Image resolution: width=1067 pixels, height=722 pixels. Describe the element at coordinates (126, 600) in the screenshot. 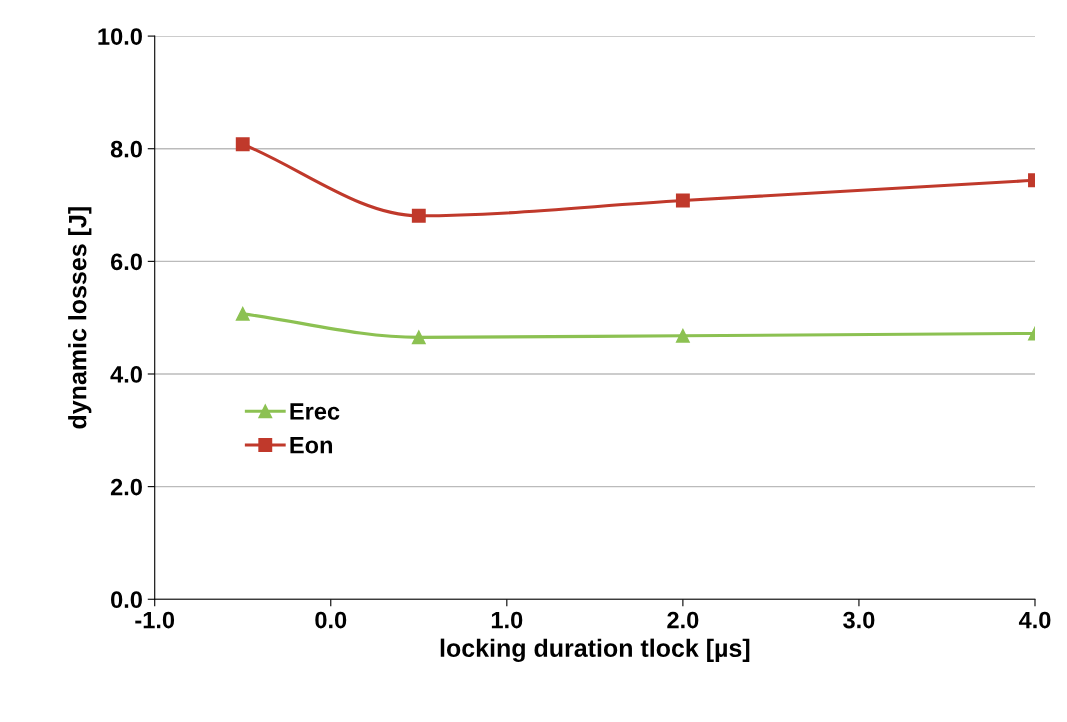

I see `y-tick-label: 0.0` at that location.